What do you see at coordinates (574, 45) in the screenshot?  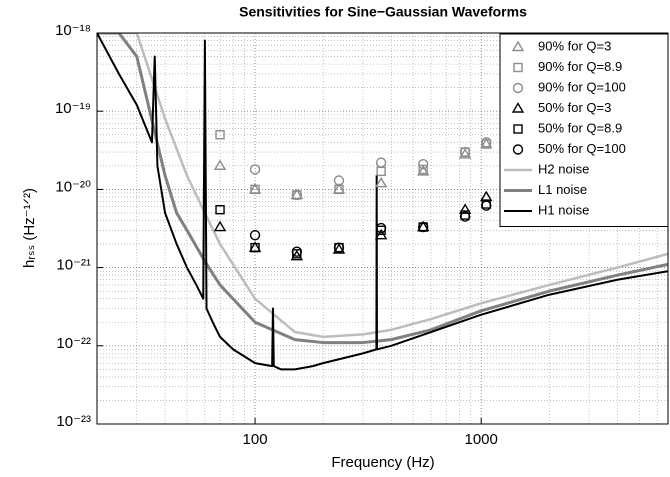 I see `legend-label: 90% for Q=3` at bounding box center [574, 45].